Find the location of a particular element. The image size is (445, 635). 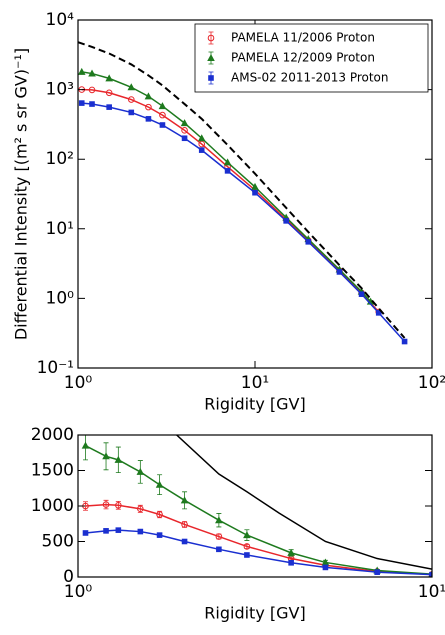

legend-box is located at coordinates (311, 58).